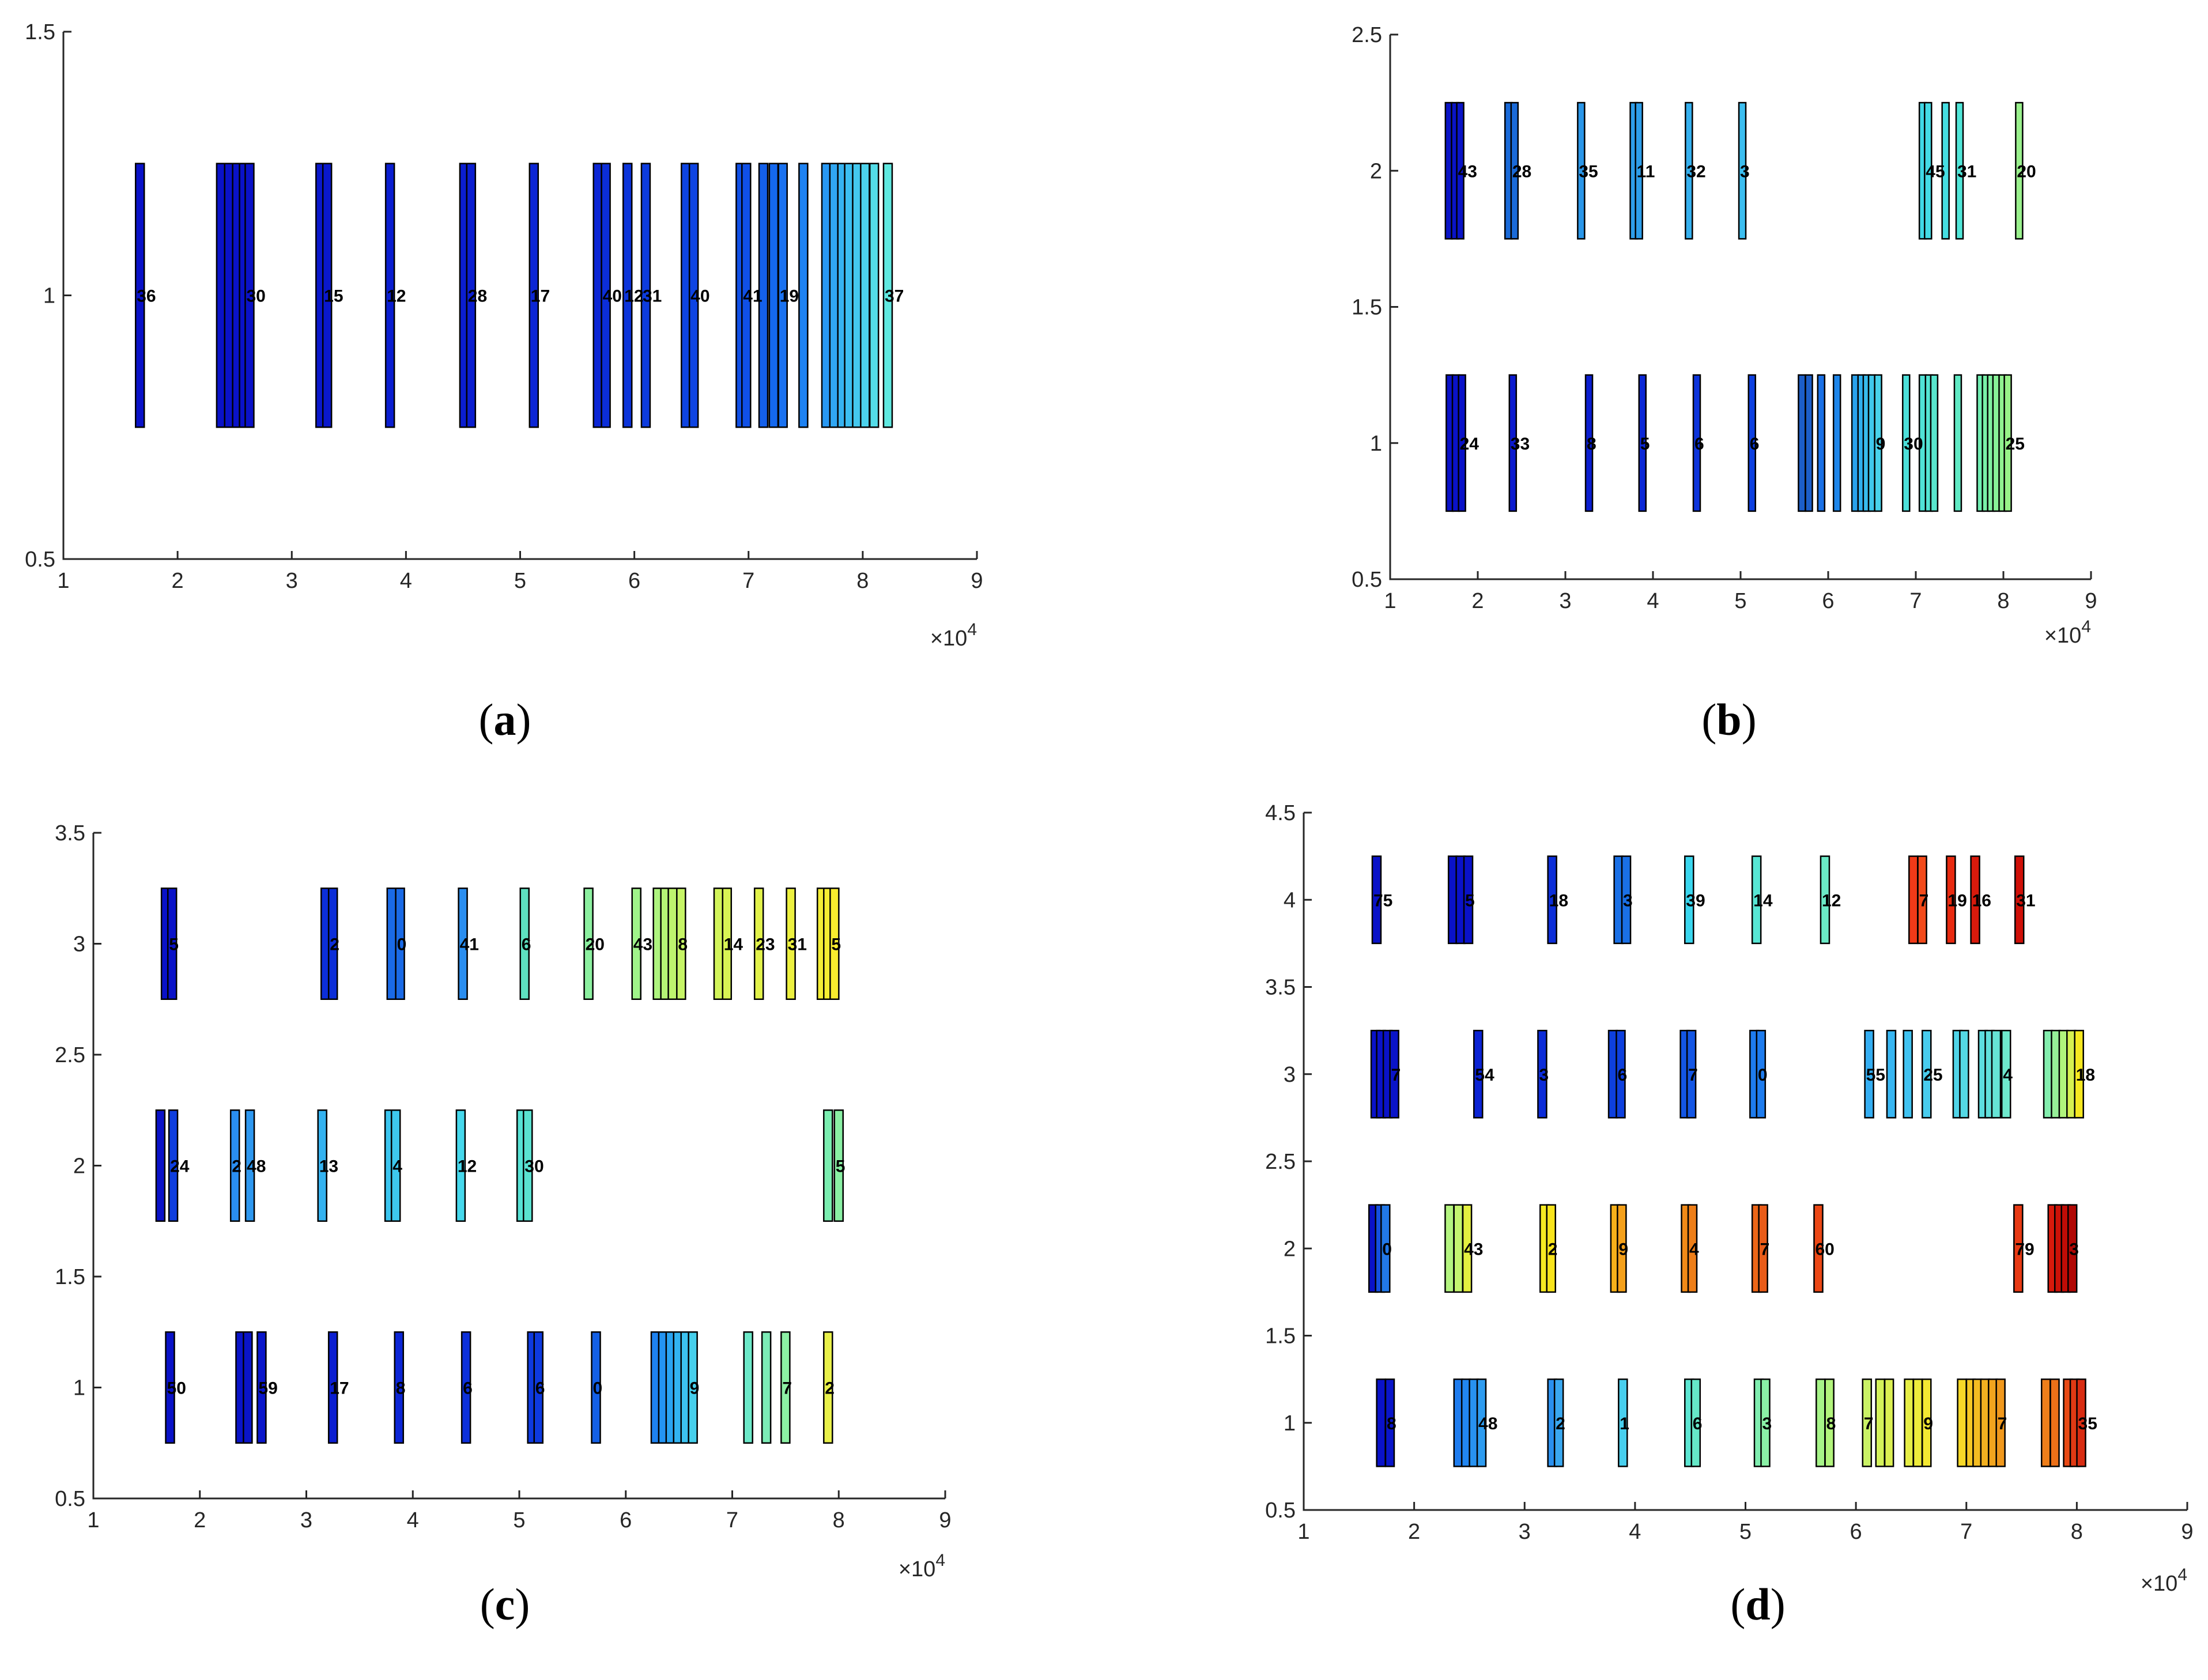 The image size is (2208, 1680). Describe the element at coordinates (1280, 1511) in the screenshot. I see `y-tick-label: 0.5` at that location.